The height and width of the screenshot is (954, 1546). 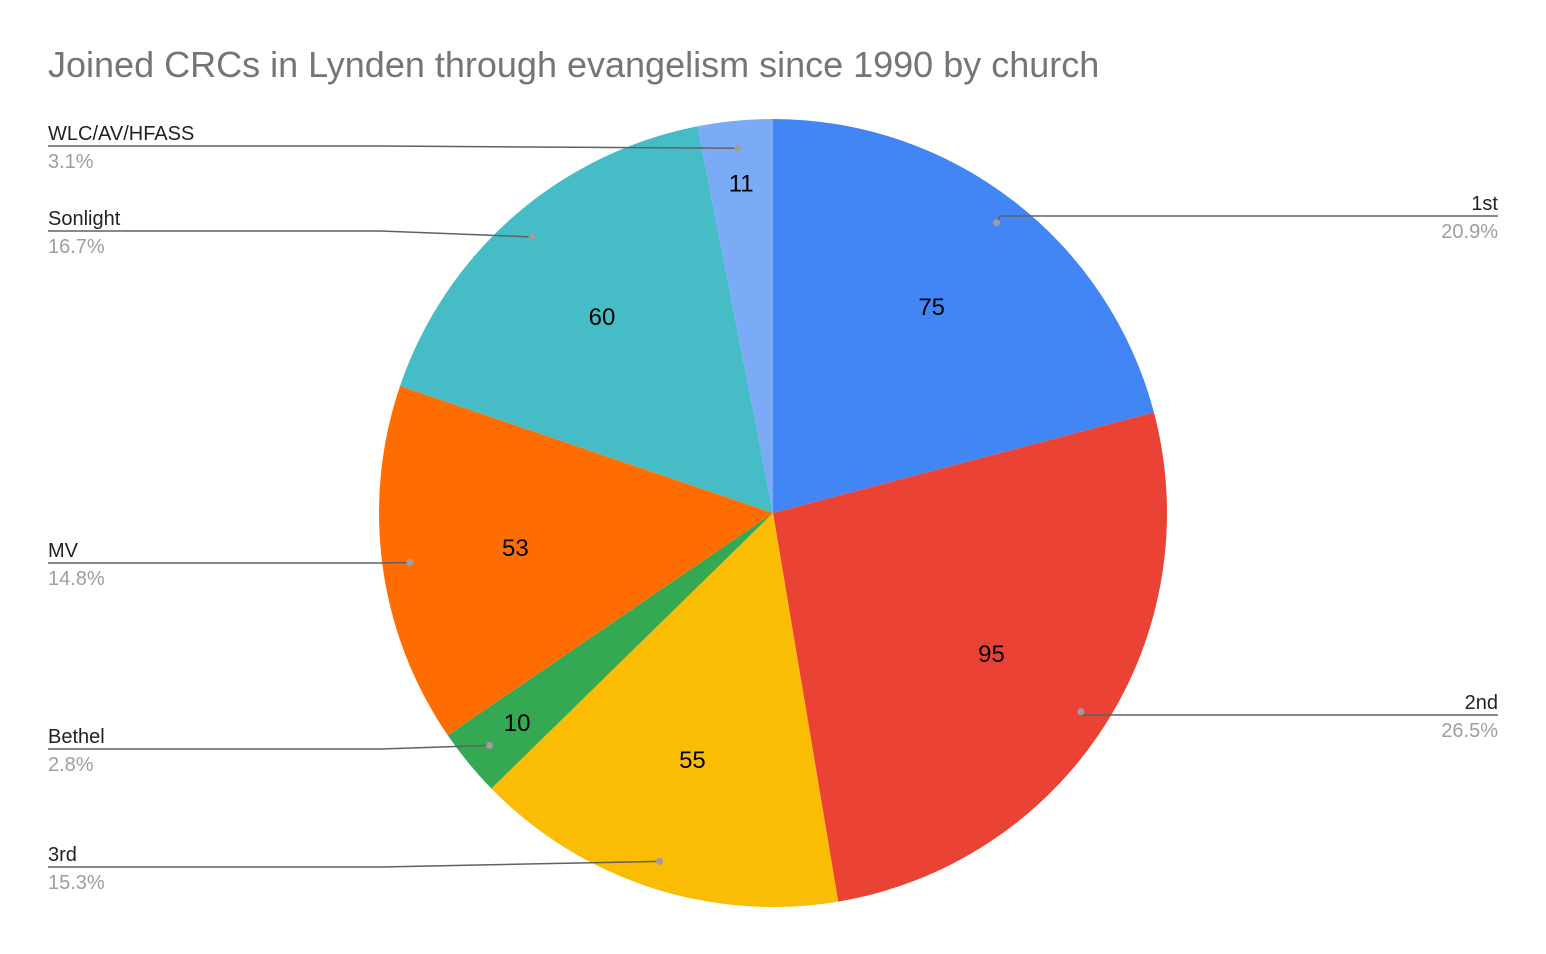 I want to click on pie-slice-sonlight, so click(x=586, y=320).